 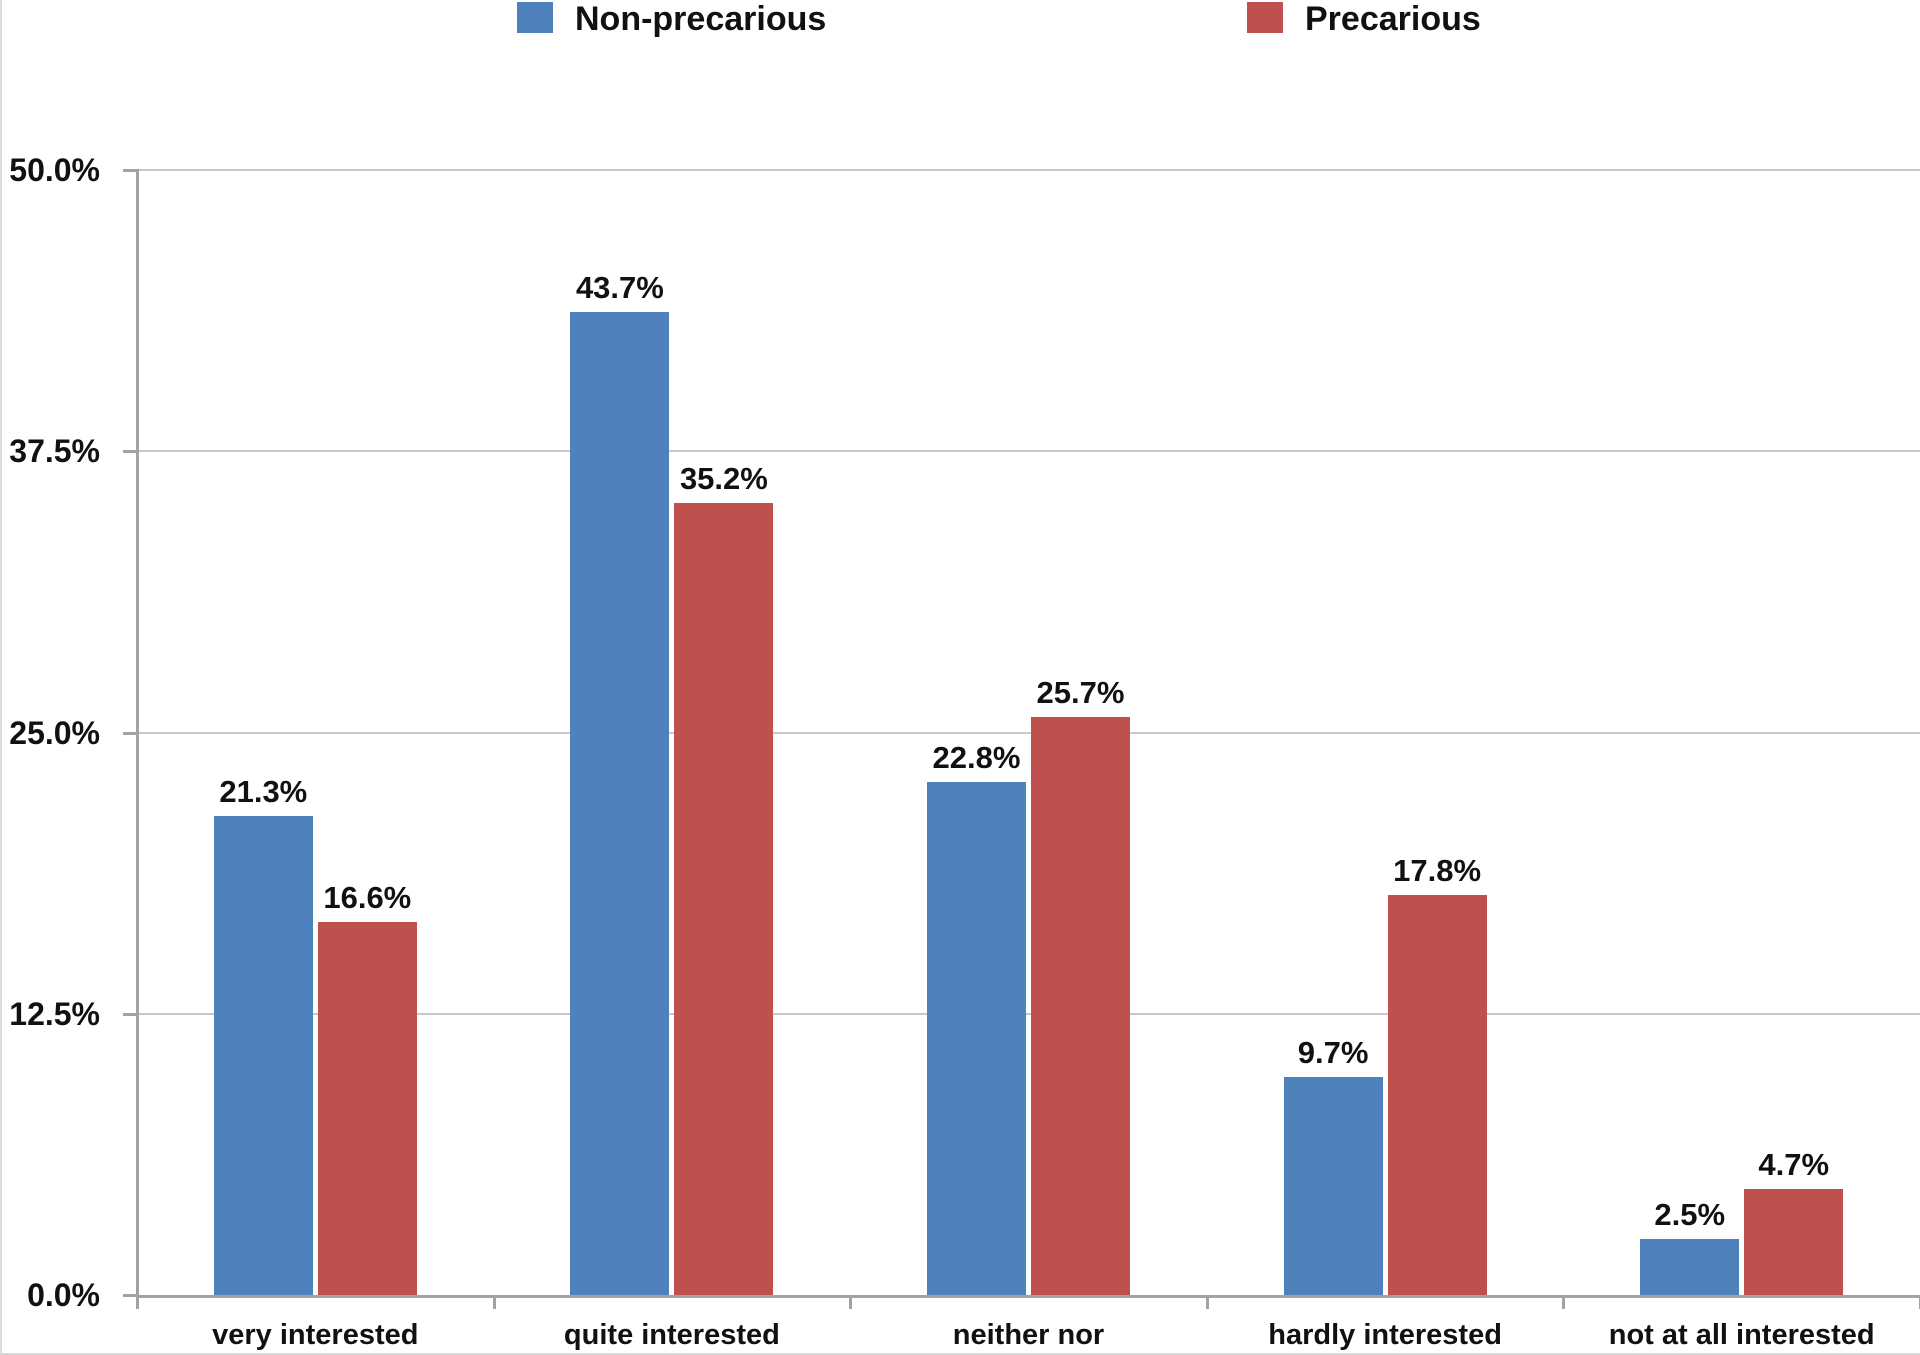 What do you see at coordinates (1690, 1214) in the screenshot?
I see `bar-value-label: 2.5%` at bounding box center [1690, 1214].